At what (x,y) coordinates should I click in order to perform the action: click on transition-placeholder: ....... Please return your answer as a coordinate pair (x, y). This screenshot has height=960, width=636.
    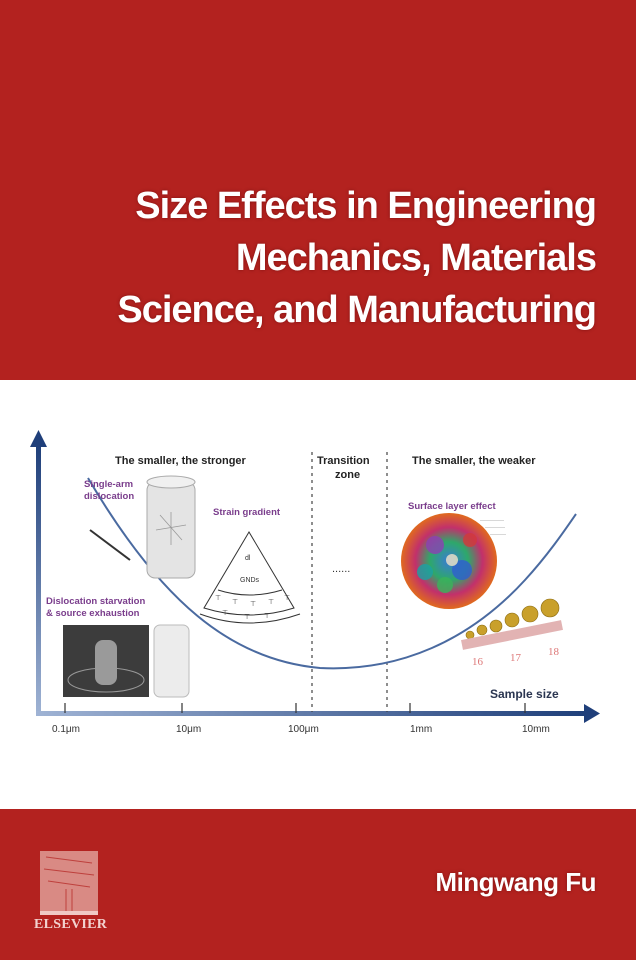
    Looking at the image, I should click on (341, 569).